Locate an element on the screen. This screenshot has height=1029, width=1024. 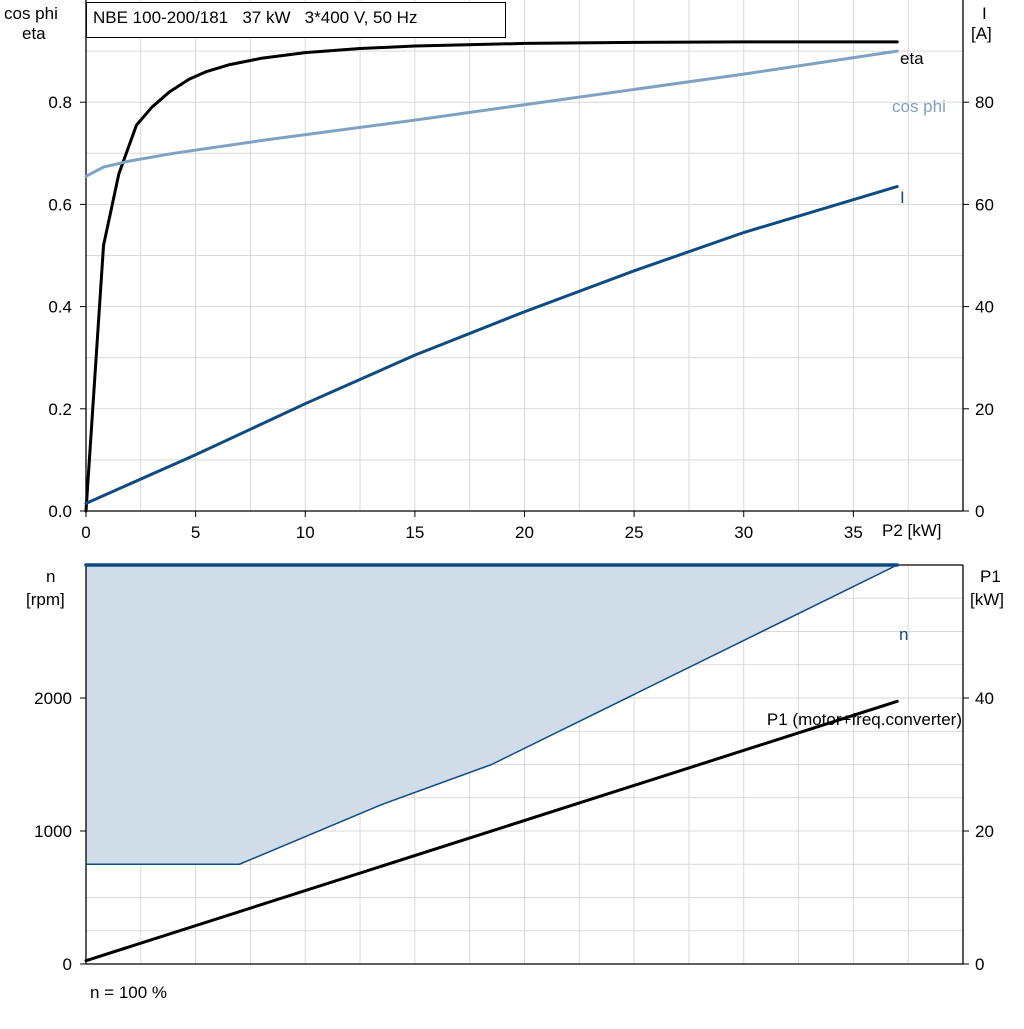
top-right-axis-label-line2: [A] is located at coordinates (981, 33).